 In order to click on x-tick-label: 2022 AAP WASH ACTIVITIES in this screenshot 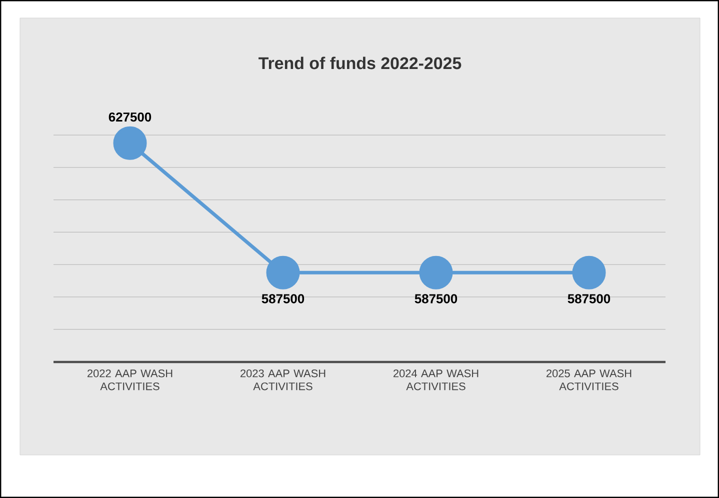, I will do `click(130, 380)`.